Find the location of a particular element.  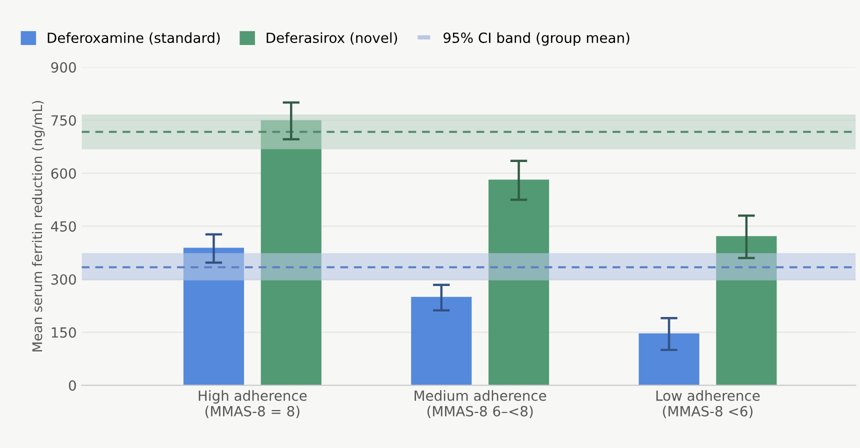

x-tick-label: Medium adherence (MMAS-8 6–<8) is located at coordinates (480, 404).